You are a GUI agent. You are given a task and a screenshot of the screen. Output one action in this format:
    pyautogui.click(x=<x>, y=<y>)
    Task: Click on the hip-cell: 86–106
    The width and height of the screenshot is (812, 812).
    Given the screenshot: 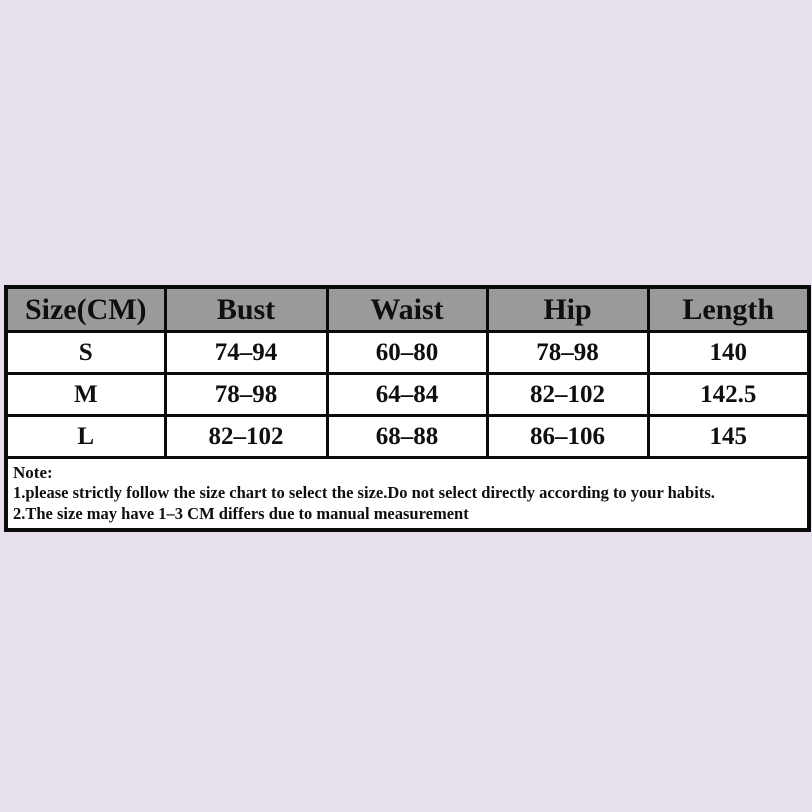 What is the action you would take?
    pyautogui.click(x=567, y=436)
    